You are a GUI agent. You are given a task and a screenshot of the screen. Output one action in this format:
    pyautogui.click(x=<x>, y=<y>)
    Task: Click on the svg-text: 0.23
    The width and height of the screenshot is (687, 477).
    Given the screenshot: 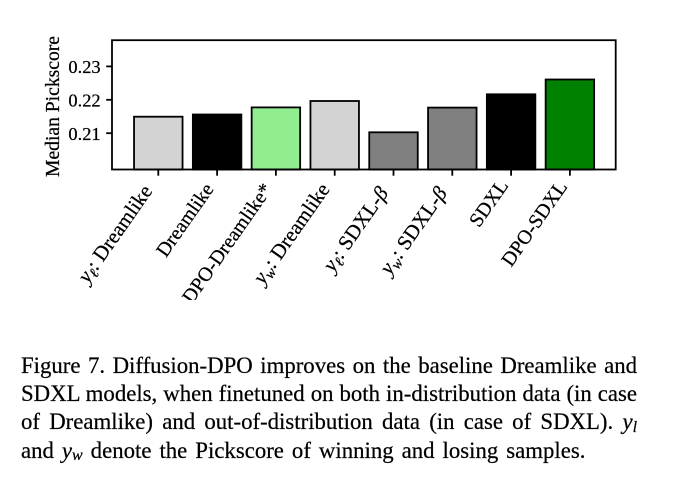 What is the action you would take?
    pyautogui.click(x=84, y=67)
    